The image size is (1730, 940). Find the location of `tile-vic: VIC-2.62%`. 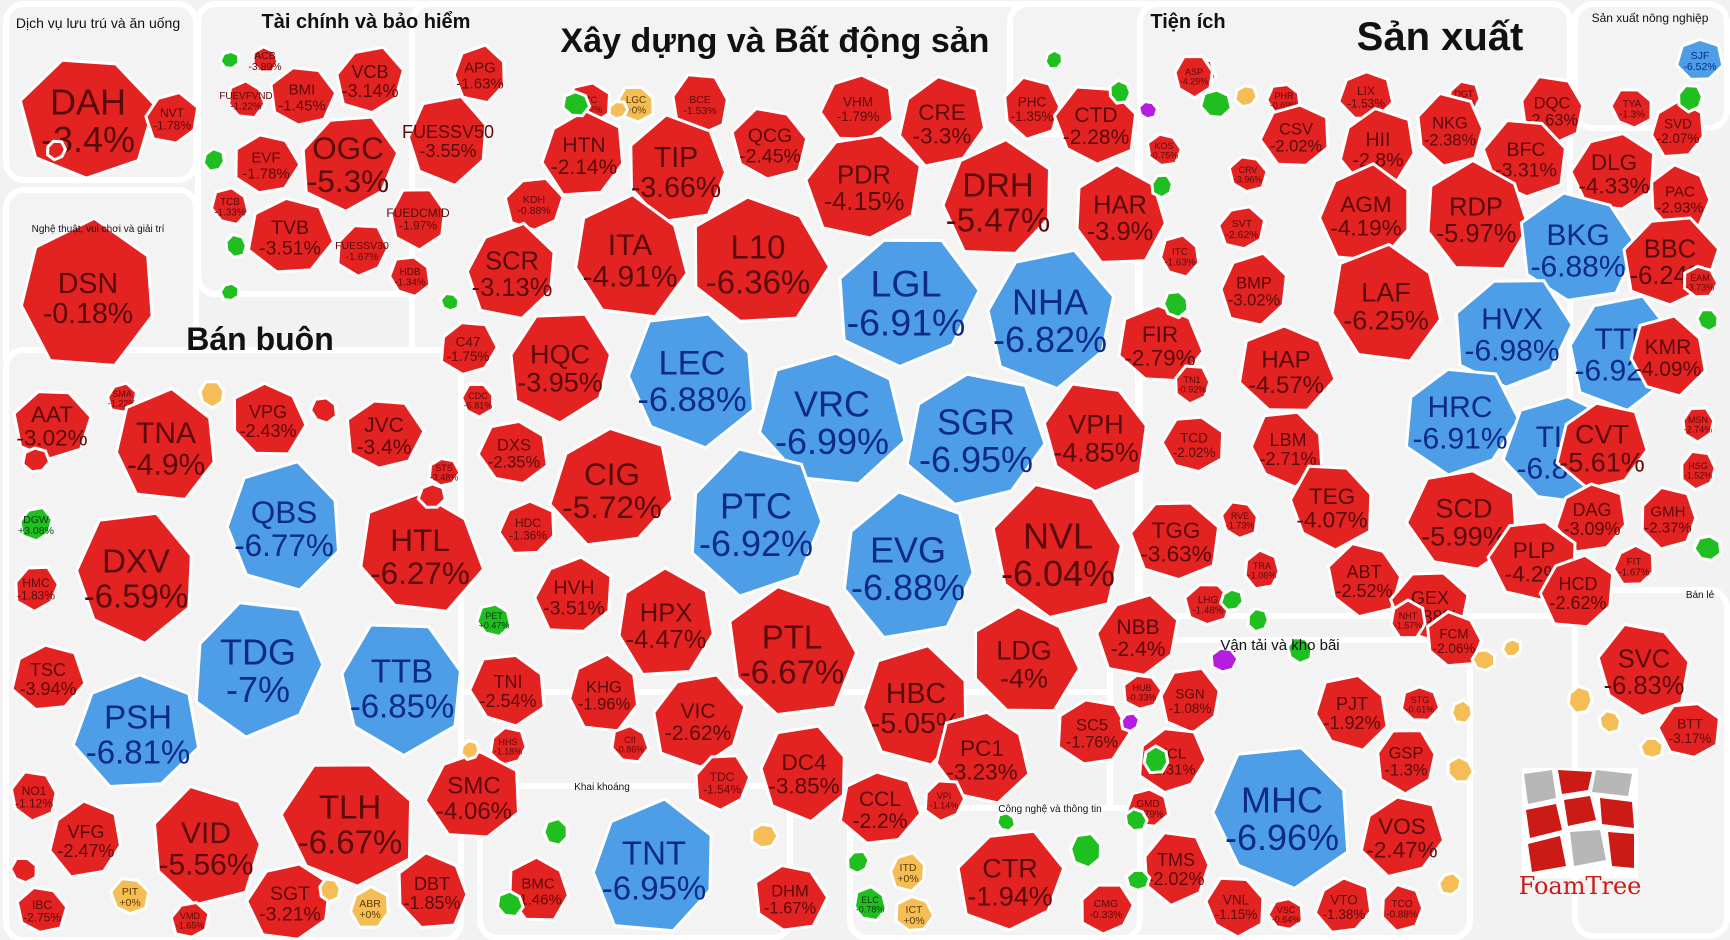

tile-vic: VIC-2.62% is located at coordinates (699, 721).